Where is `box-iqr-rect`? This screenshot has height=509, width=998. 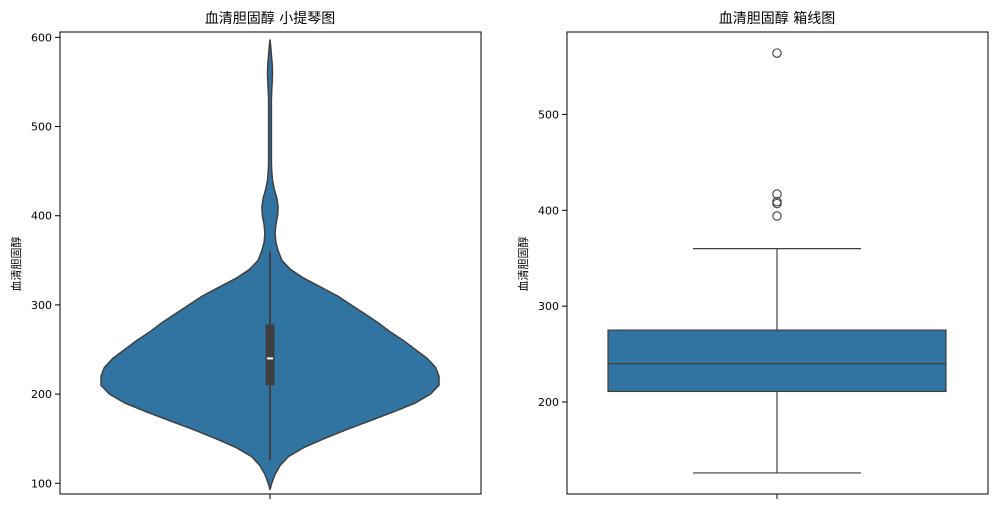 box-iqr-rect is located at coordinates (777, 361).